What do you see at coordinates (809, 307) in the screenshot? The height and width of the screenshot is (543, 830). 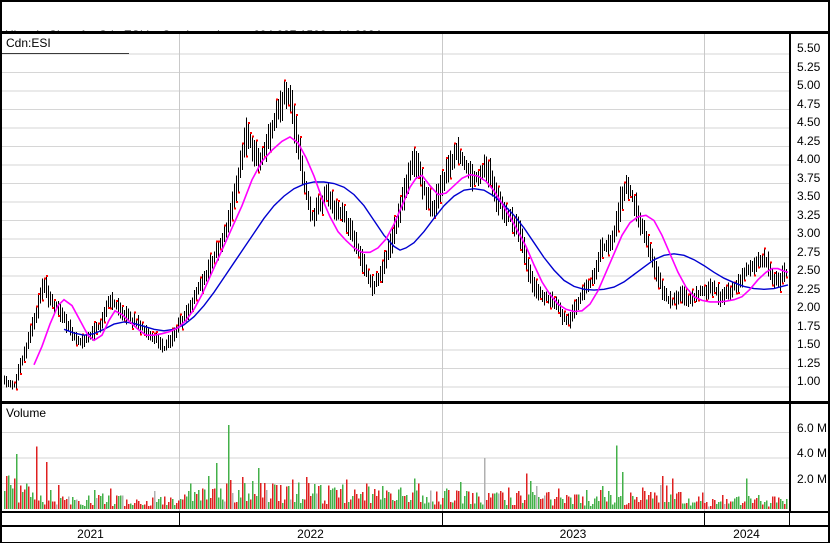 I see `price-tick-label: 2.00` at bounding box center [809, 307].